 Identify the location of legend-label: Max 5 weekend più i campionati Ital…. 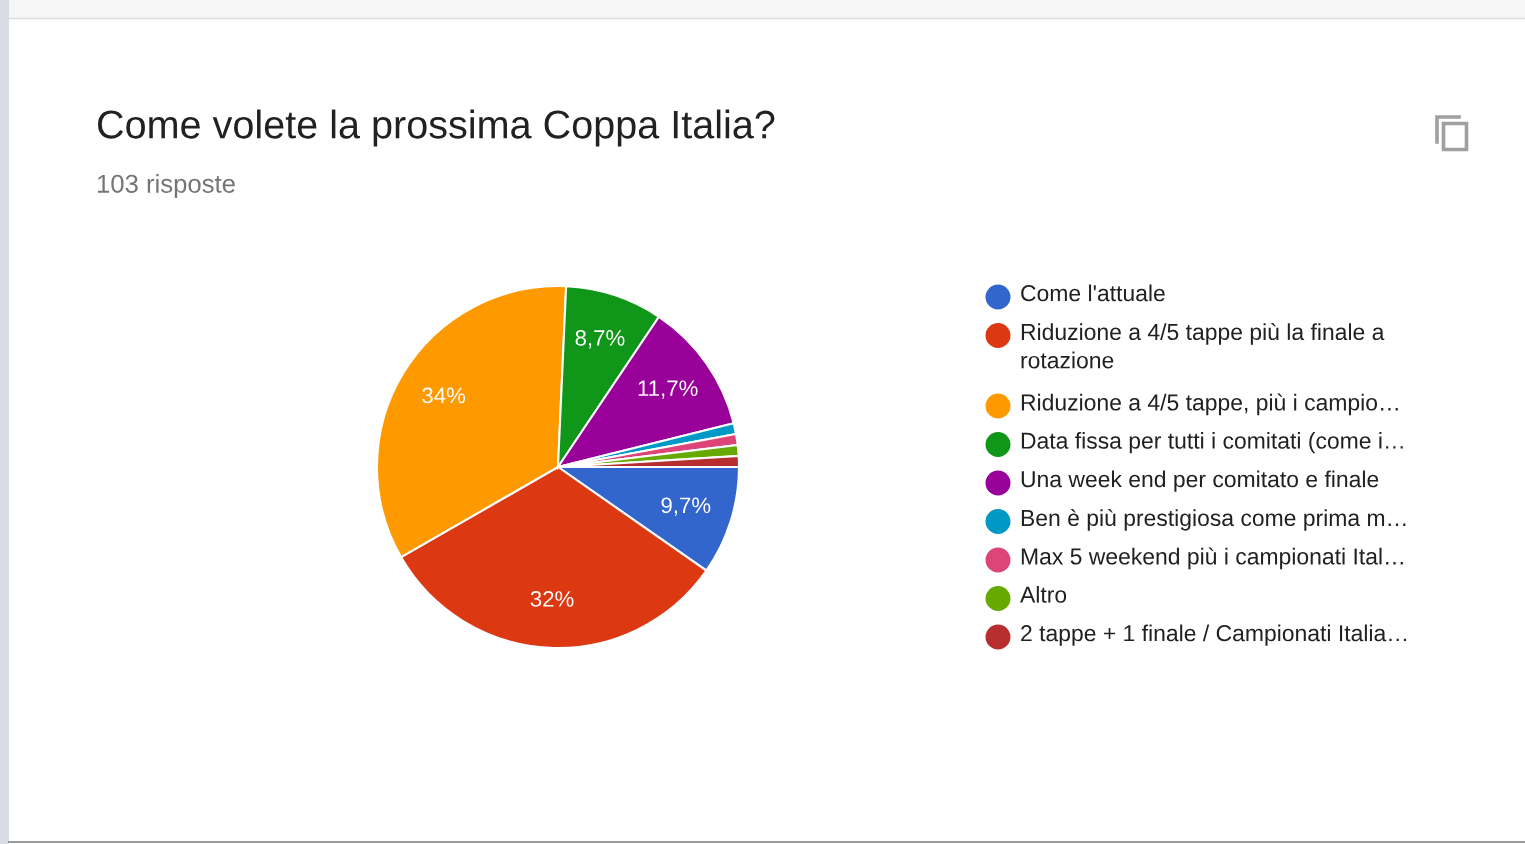
(1212, 558).